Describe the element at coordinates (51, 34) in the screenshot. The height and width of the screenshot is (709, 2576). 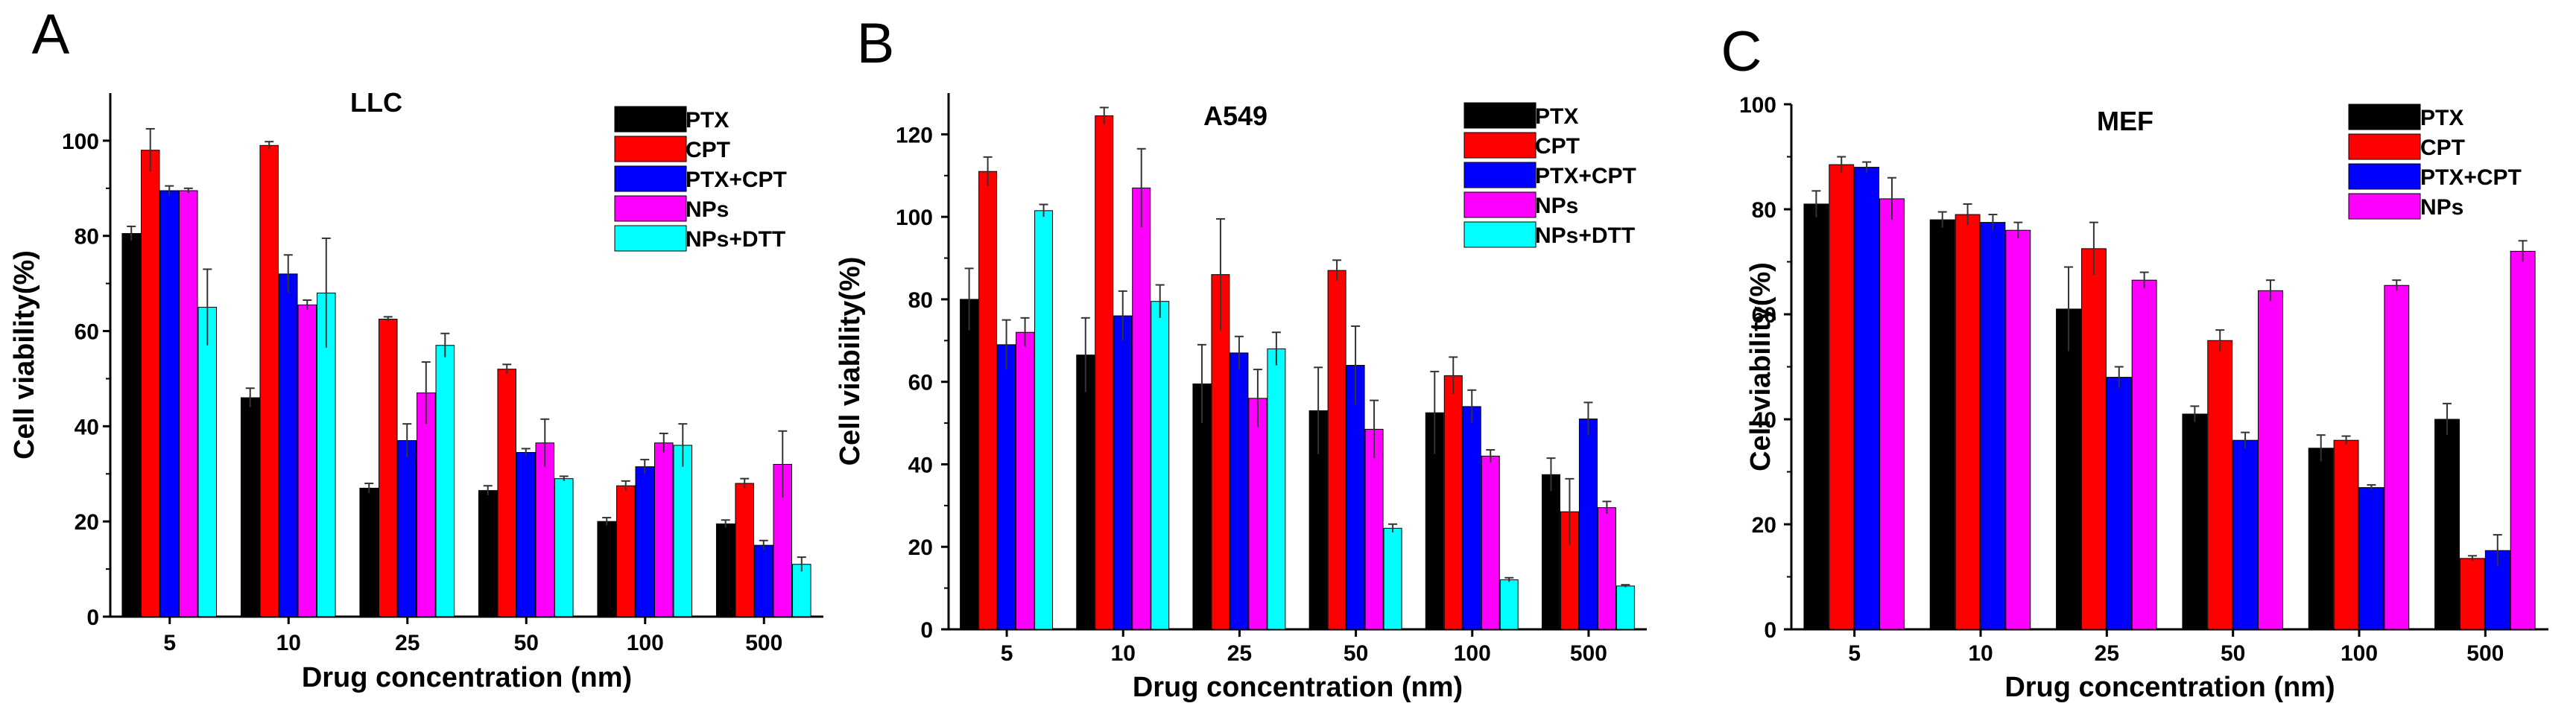
I see `panel-letter: A` at that location.